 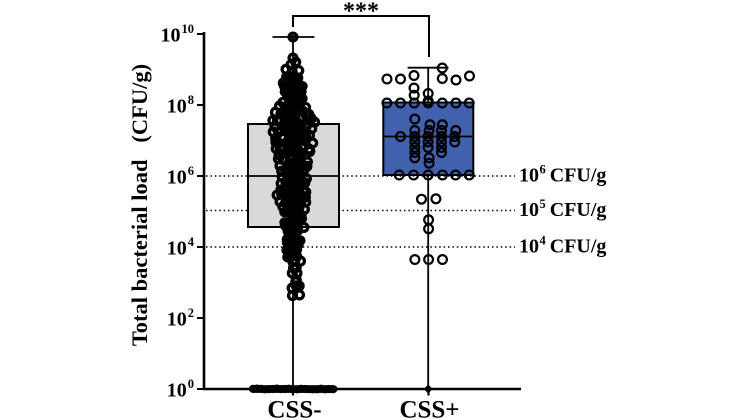 What do you see at coordinates (429, 408) in the screenshot?
I see `svg-text: CSS+` at bounding box center [429, 408].